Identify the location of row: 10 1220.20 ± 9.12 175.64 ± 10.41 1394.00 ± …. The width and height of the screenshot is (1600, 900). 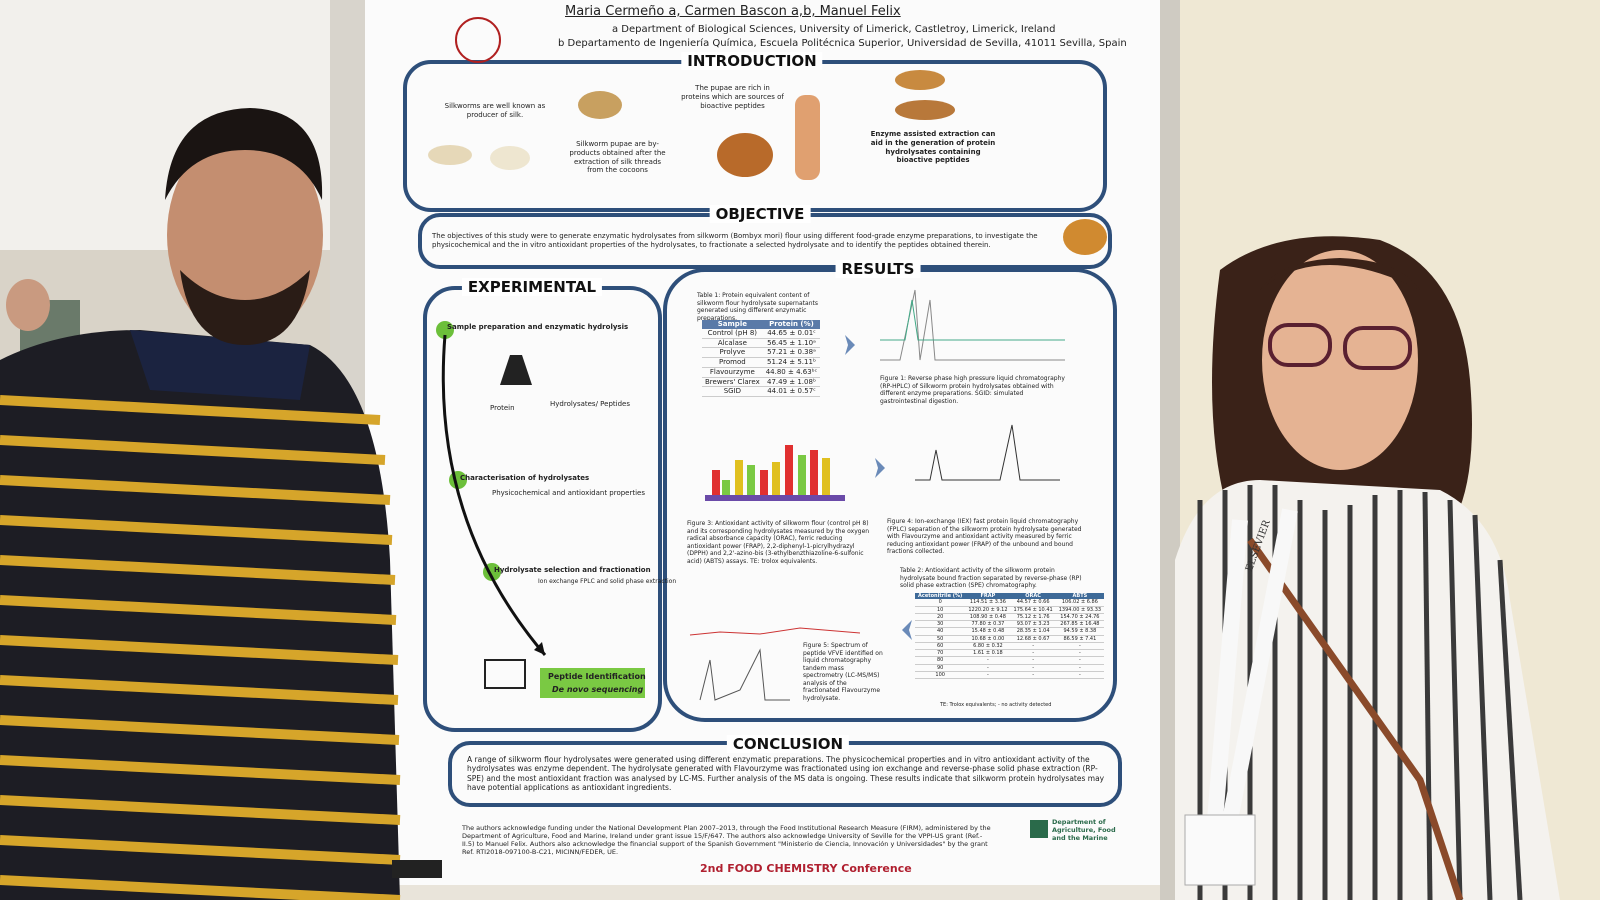
(1010, 610).